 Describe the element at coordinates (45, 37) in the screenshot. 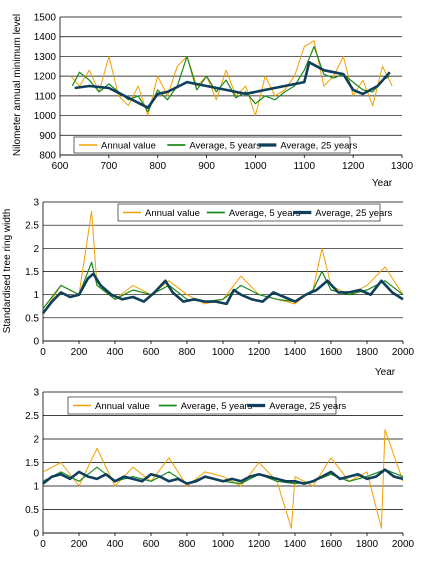

I see `y-tick-label: 1400` at that location.